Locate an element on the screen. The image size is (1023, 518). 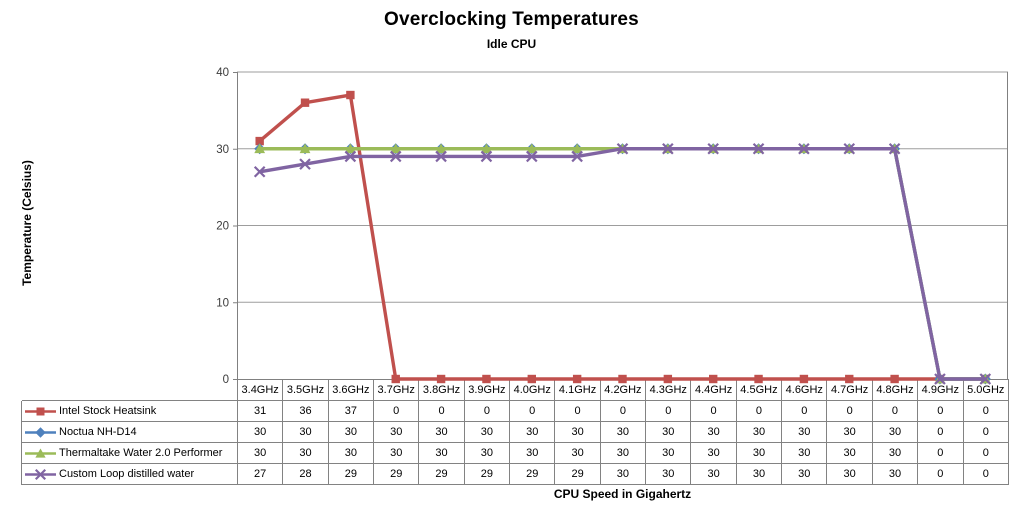
legend-marker-icon is located at coordinates (40, 453).